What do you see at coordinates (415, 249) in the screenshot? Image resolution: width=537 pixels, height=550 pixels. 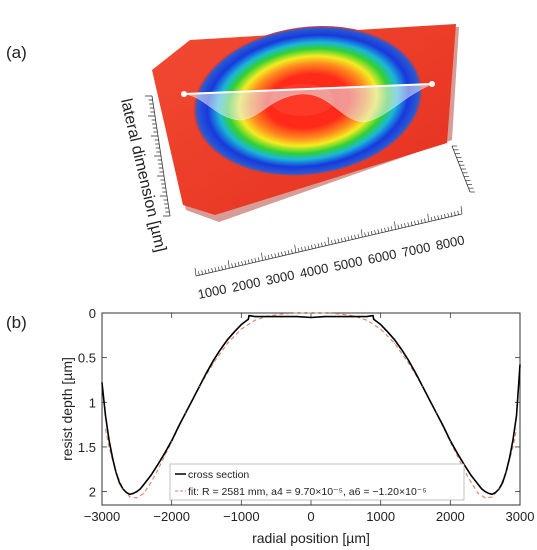 I see `x-tick-label-3d: 7000` at bounding box center [415, 249].